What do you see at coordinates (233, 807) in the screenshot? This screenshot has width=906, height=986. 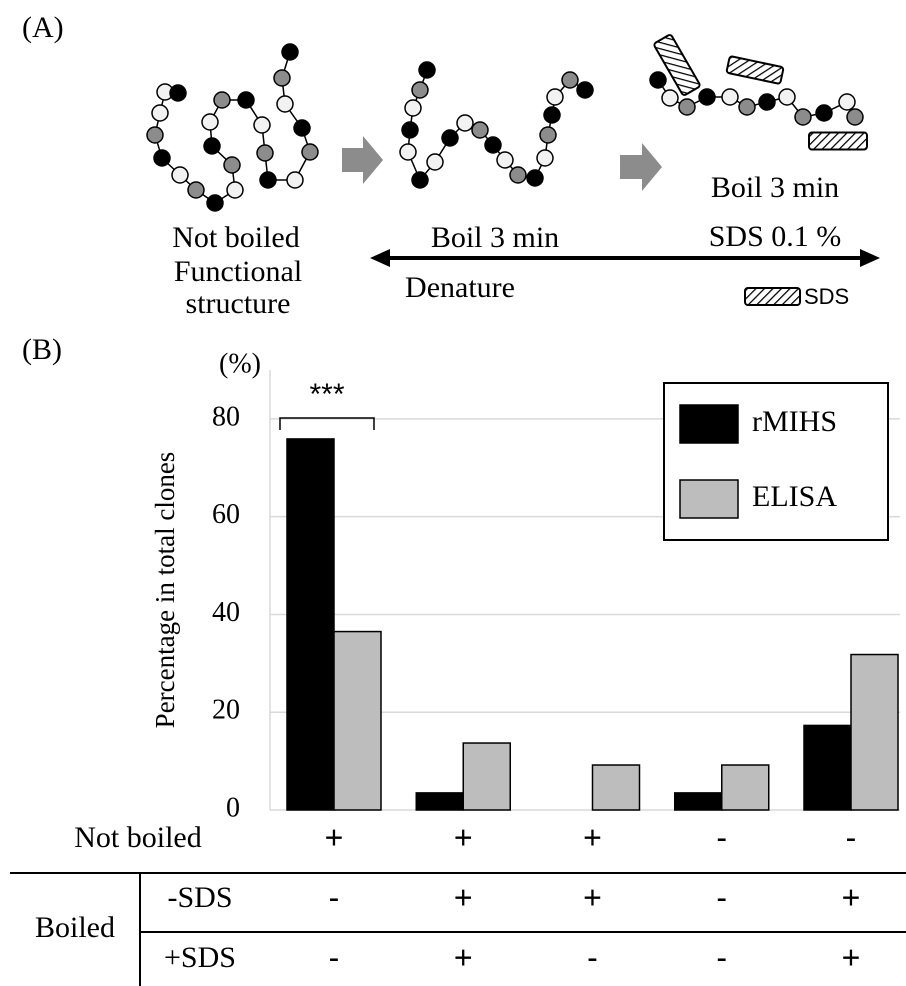 I see `y-tick-label: 0` at bounding box center [233, 807].